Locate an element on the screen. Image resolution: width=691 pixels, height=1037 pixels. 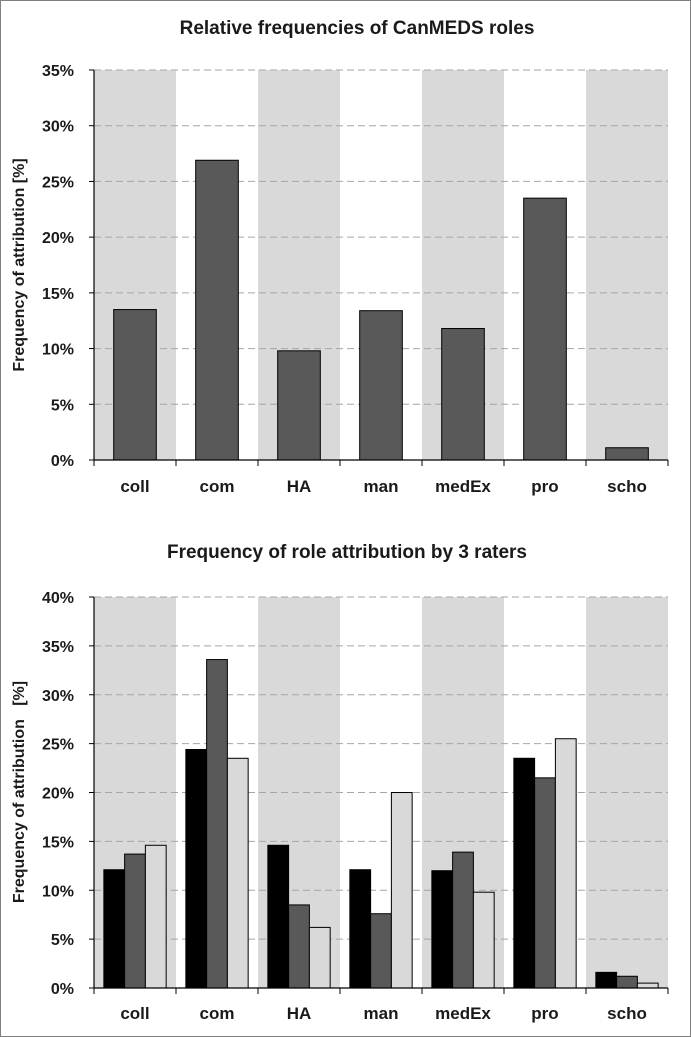
category-band is located at coordinates (627, 265).